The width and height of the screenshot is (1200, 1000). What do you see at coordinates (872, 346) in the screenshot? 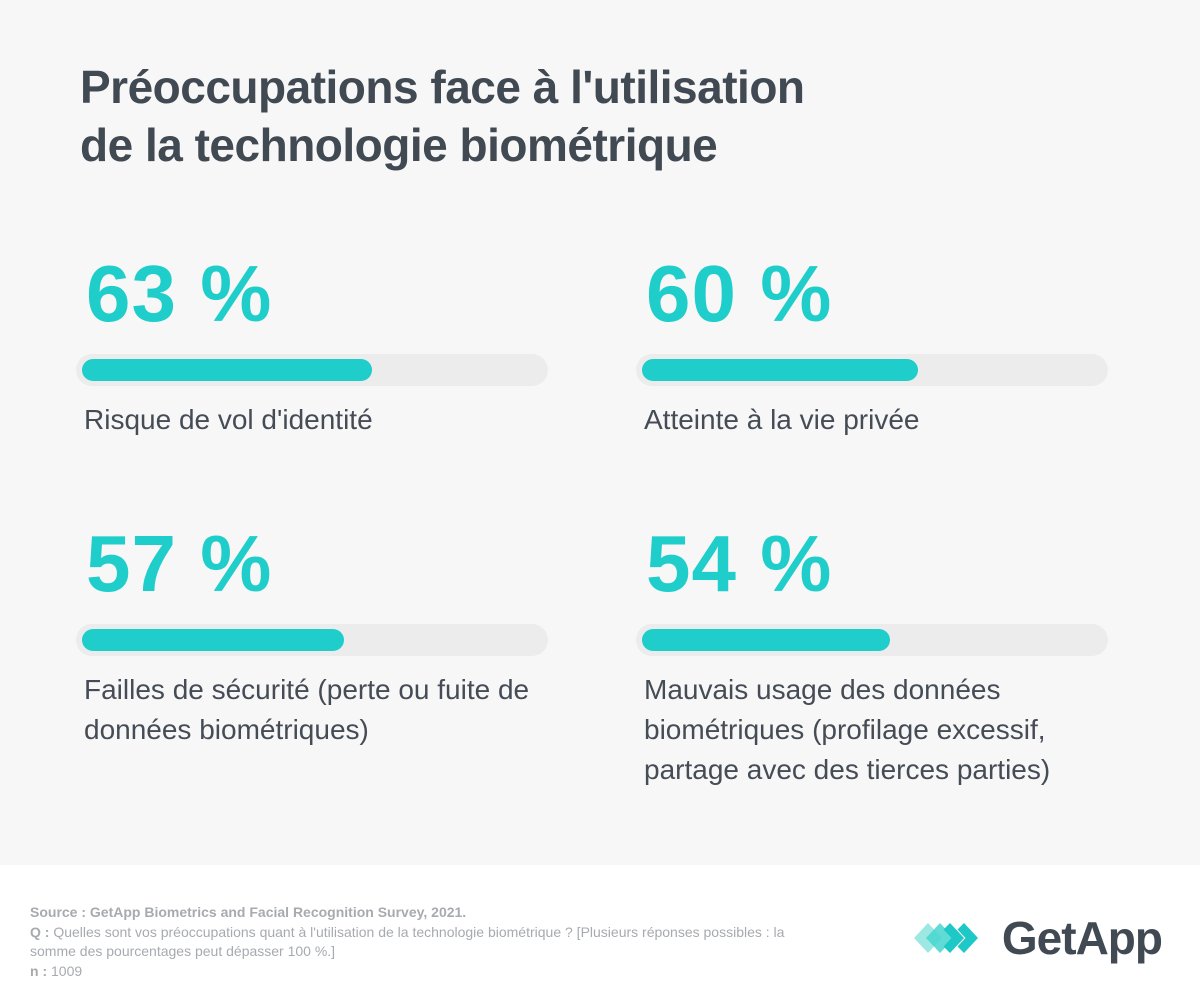
I see `stat-privacy: 60 % Atteinte à la vie privée` at bounding box center [872, 346].